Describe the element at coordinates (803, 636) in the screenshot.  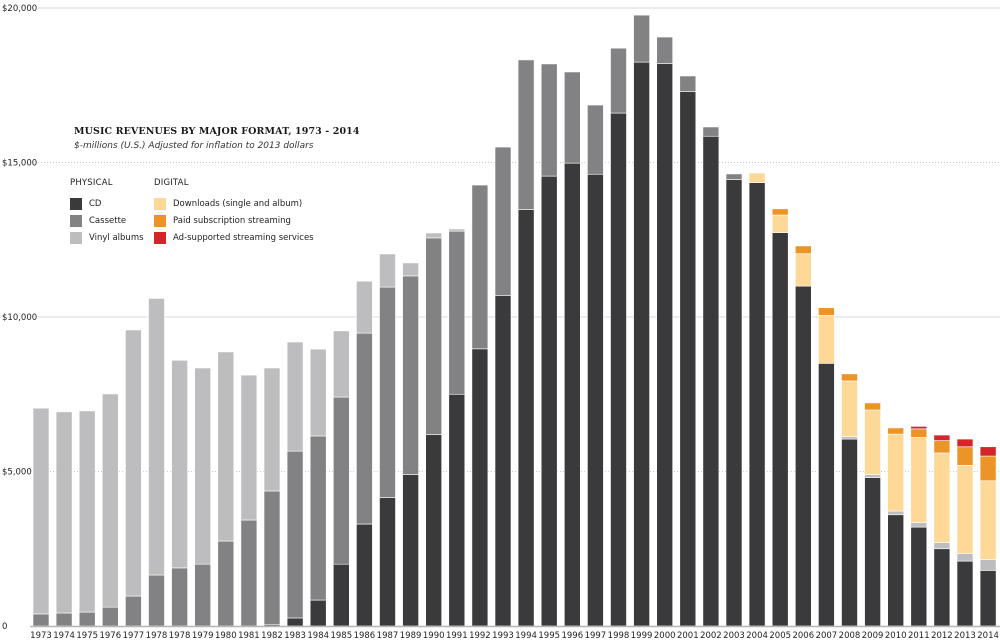
I see `x-tick-label: 2006` at that location.